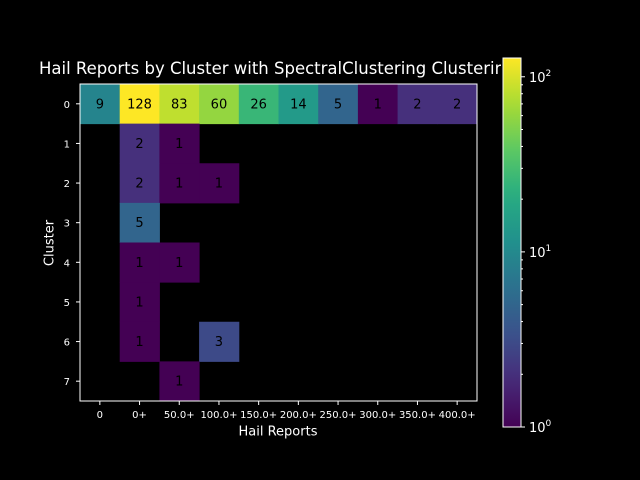 This screenshot has height=480, width=640. What do you see at coordinates (67, 105) in the screenshot?
I see `y-tick-label: 0` at bounding box center [67, 105].